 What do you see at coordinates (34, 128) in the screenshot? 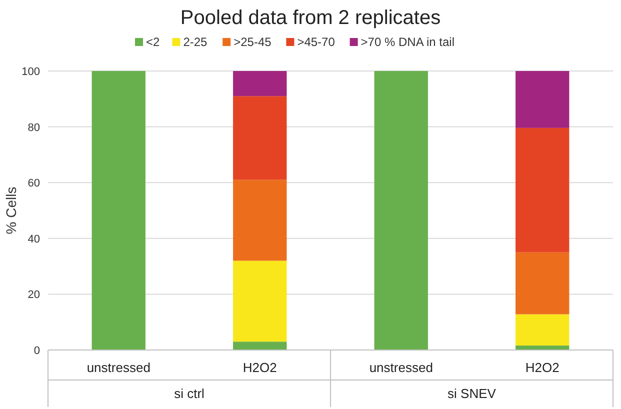
I see `y-tick-label: 80` at bounding box center [34, 128].